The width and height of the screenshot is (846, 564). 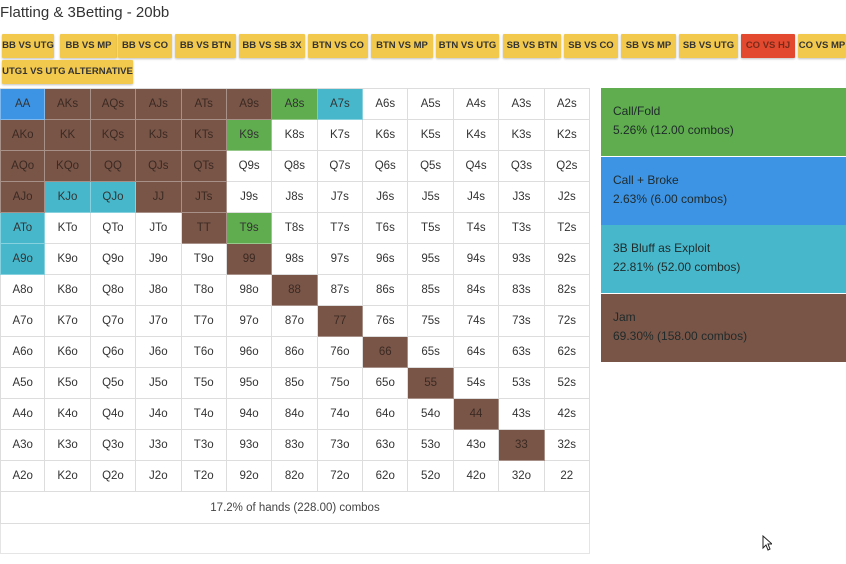 I want to click on legend-item-call-fold: Call/Fold 5.26% (12.00 combos), so click(x=723, y=122).